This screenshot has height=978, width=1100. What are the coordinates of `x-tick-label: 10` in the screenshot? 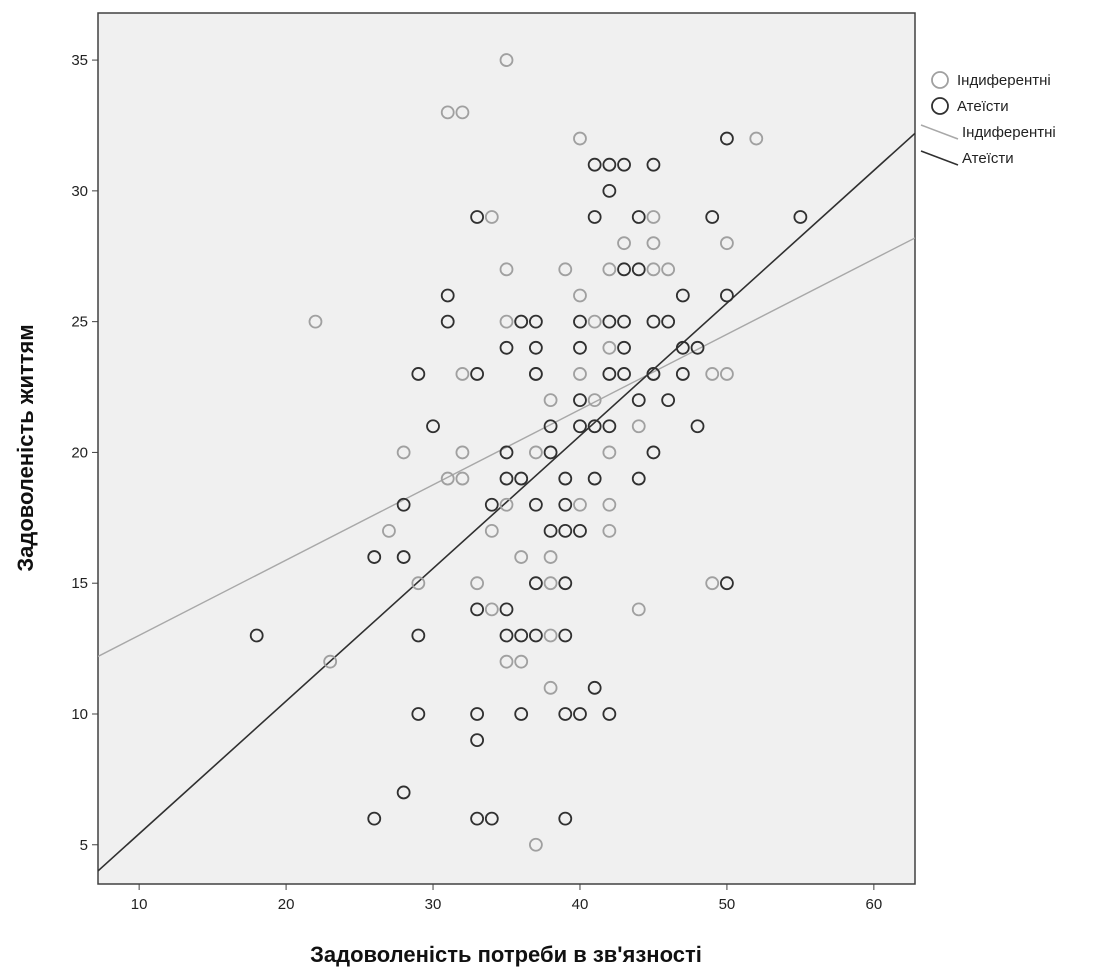 It's located at (139, 904).